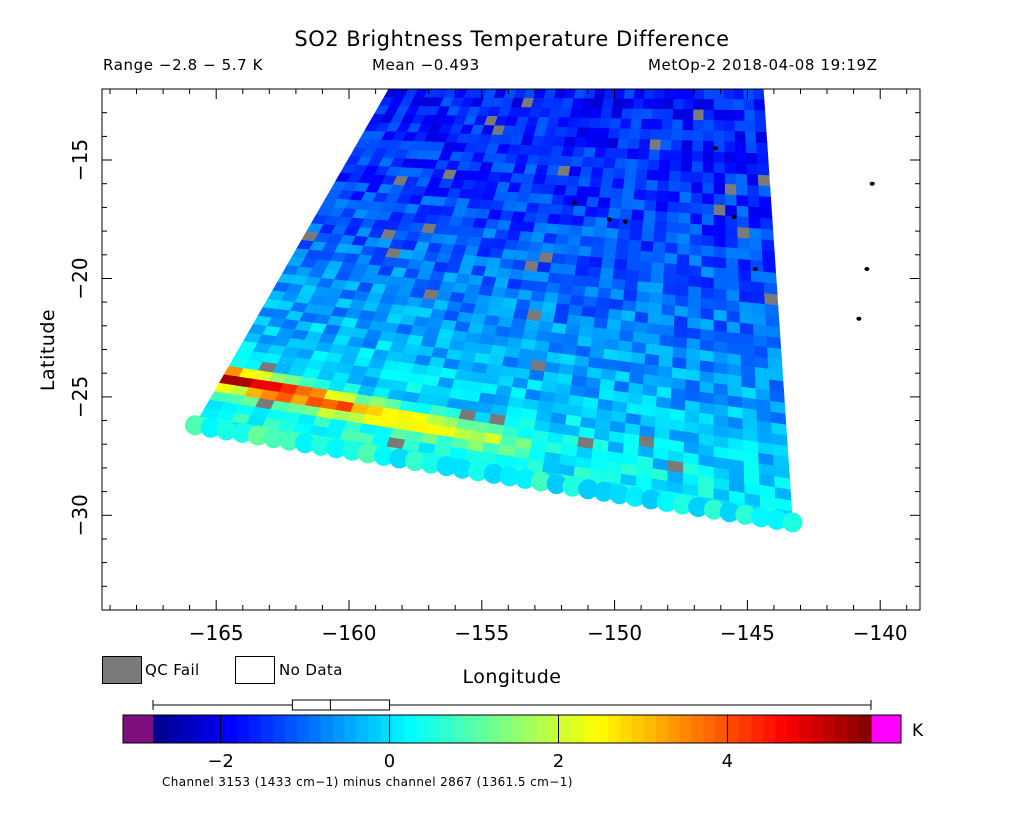  What do you see at coordinates (172, 670) in the screenshot?
I see `qc-fail-label: QC Fail` at bounding box center [172, 670].